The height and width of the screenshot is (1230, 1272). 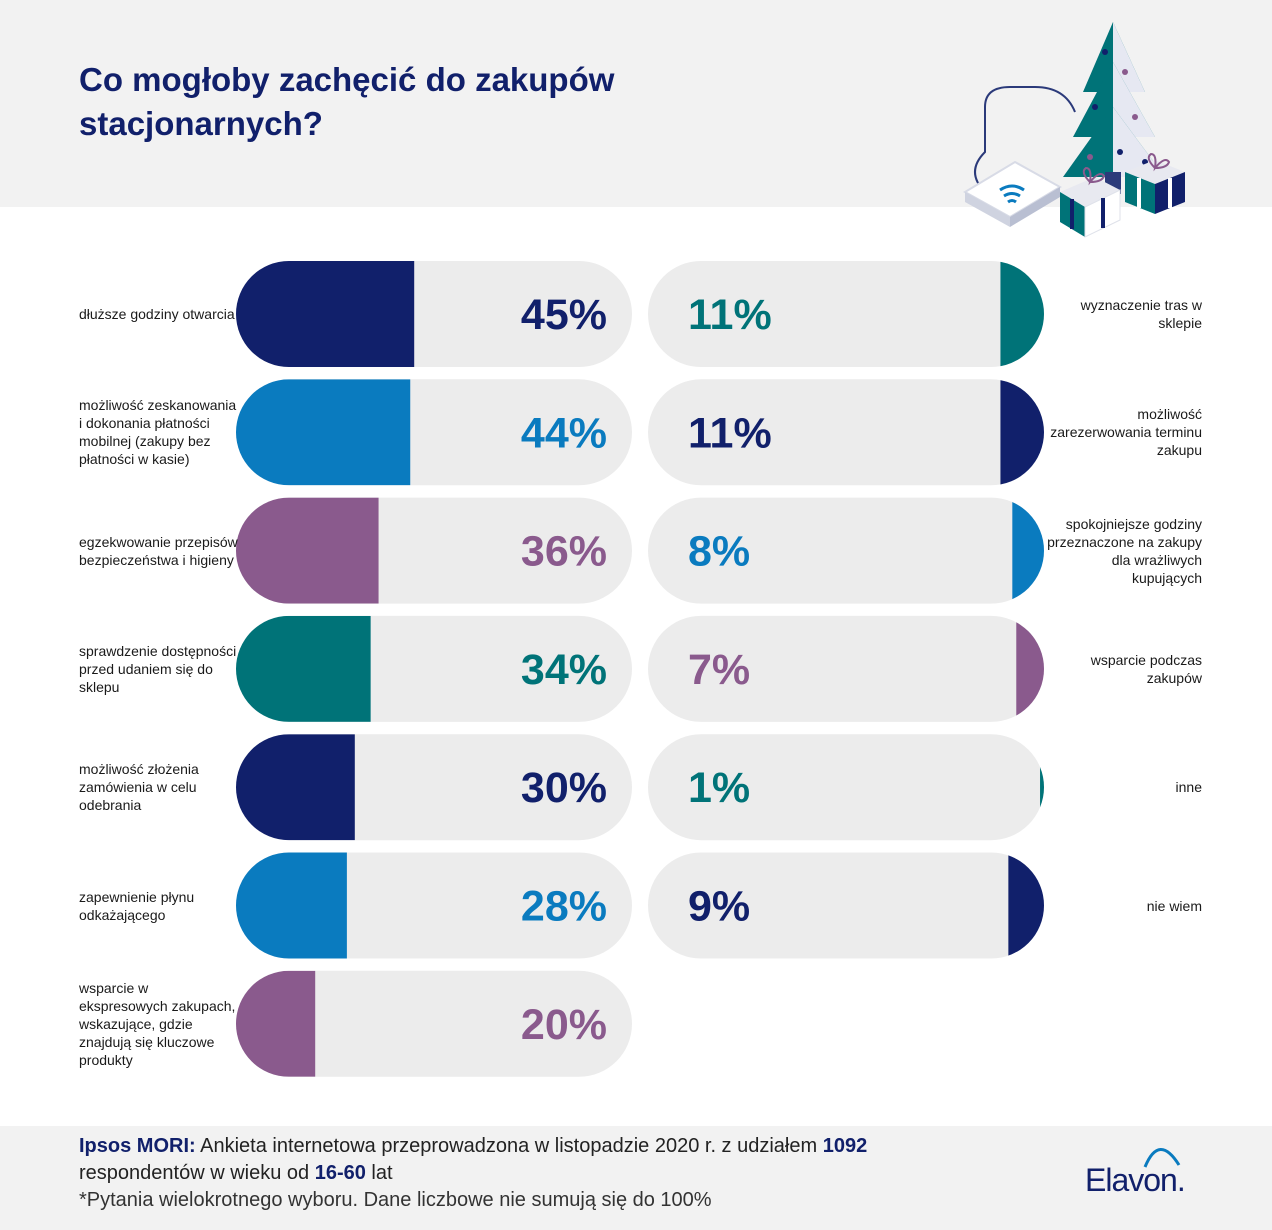 I want to click on value-label: 1%, so click(x=719, y=788).